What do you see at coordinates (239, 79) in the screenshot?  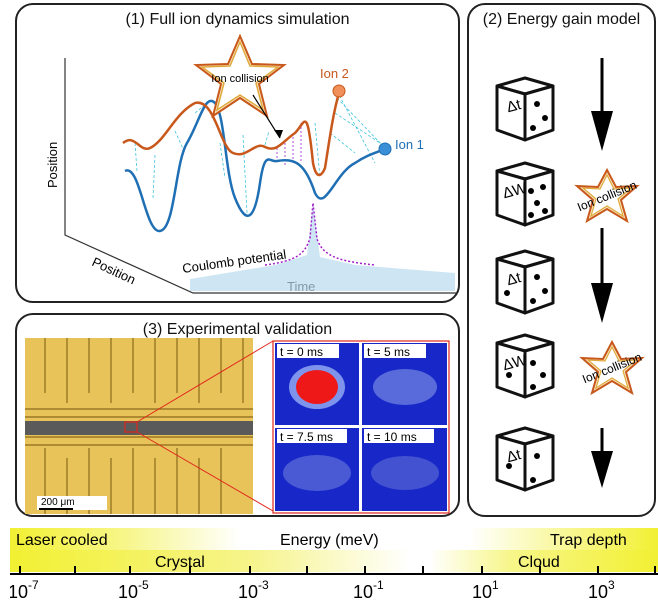 I see `collision-label: Ion collision` at bounding box center [239, 79].